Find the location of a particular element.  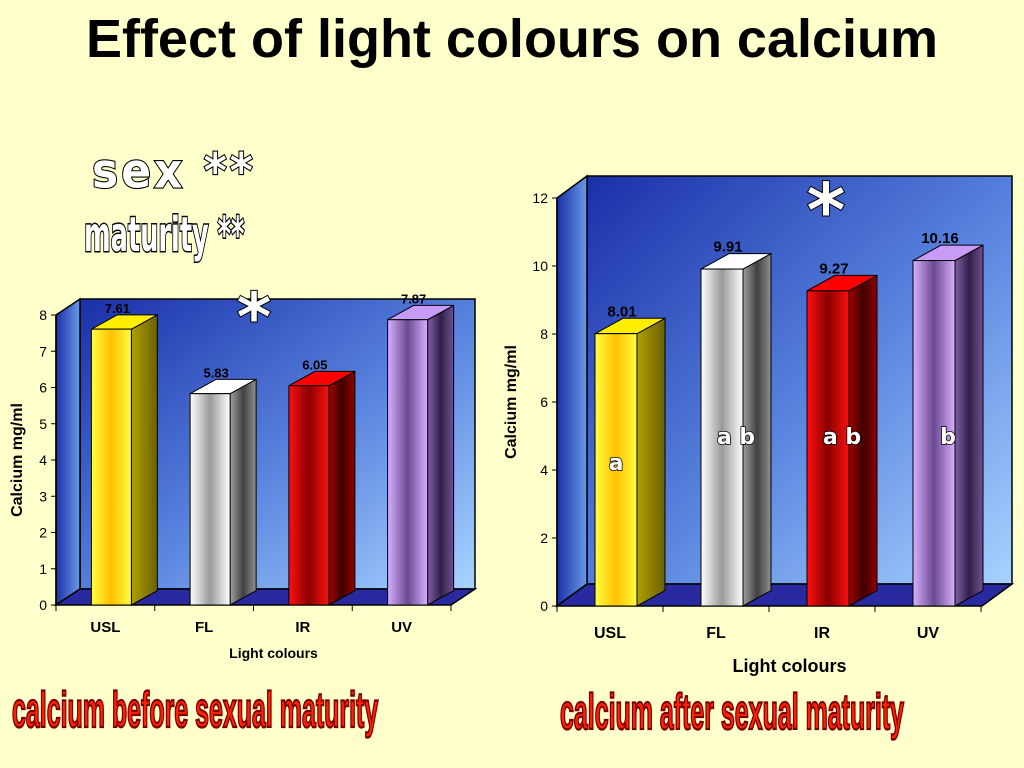

y-tick-label: 5 is located at coordinates (43, 424).